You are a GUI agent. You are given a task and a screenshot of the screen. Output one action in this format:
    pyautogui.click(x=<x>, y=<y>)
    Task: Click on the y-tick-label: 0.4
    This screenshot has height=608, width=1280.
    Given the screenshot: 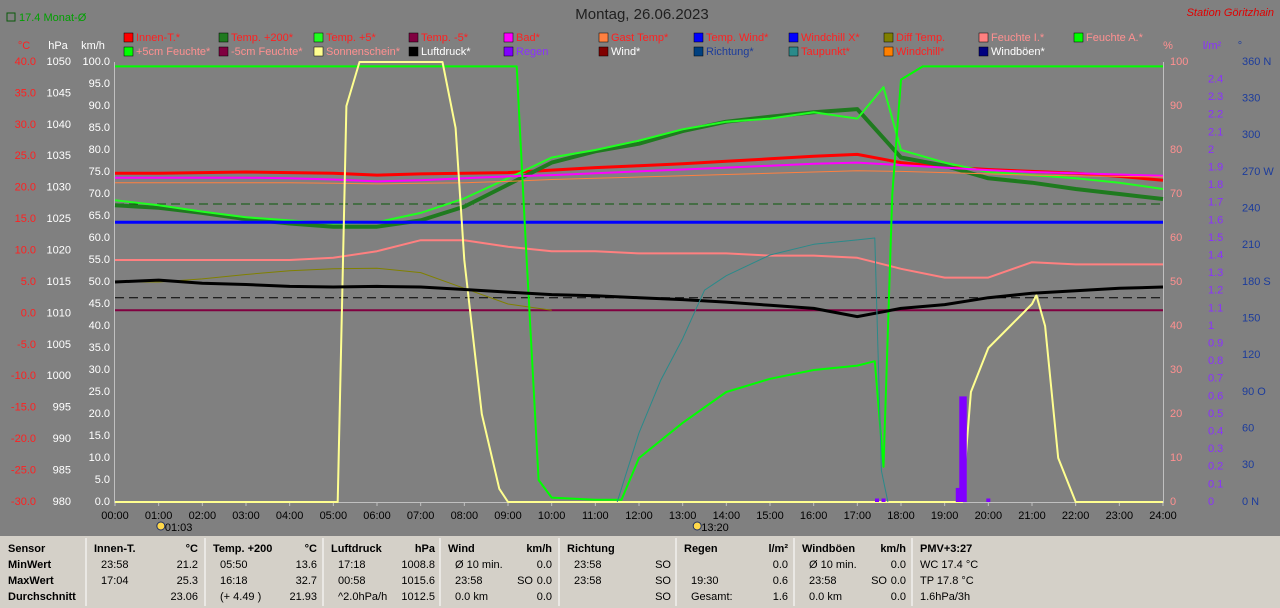 What is the action you would take?
    pyautogui.click(x=1215, y=432)
    